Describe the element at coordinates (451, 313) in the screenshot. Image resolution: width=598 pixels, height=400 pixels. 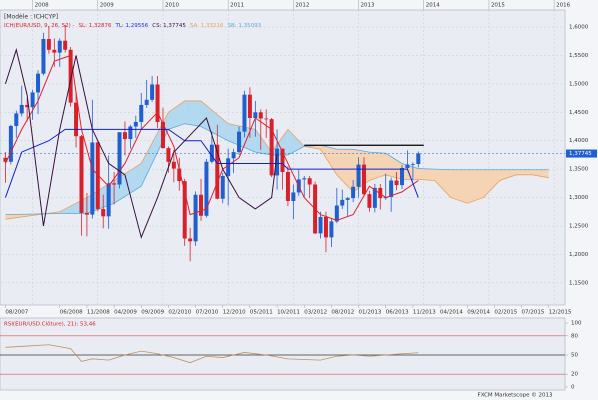
I see `x-tick-label: 04/2014` at that location.